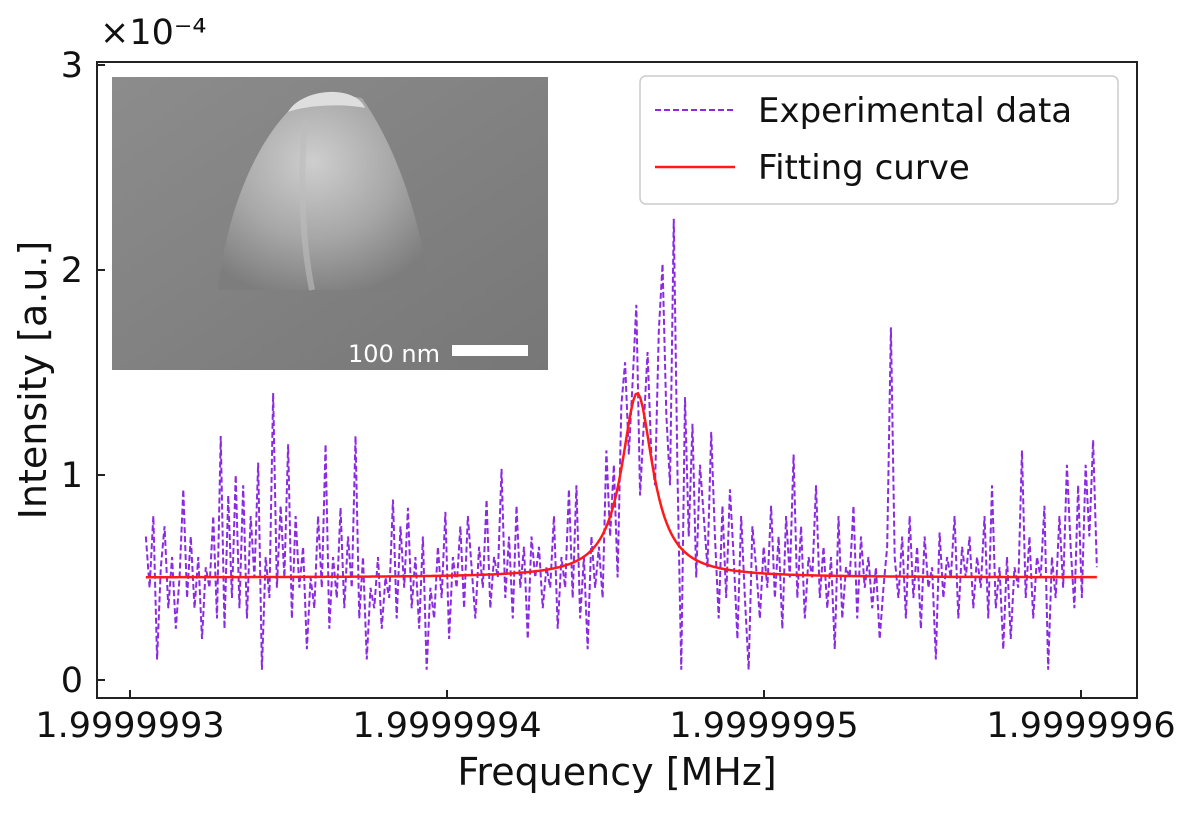  I want to click on x-tick-label: 1.9999993, so click(129, 726).